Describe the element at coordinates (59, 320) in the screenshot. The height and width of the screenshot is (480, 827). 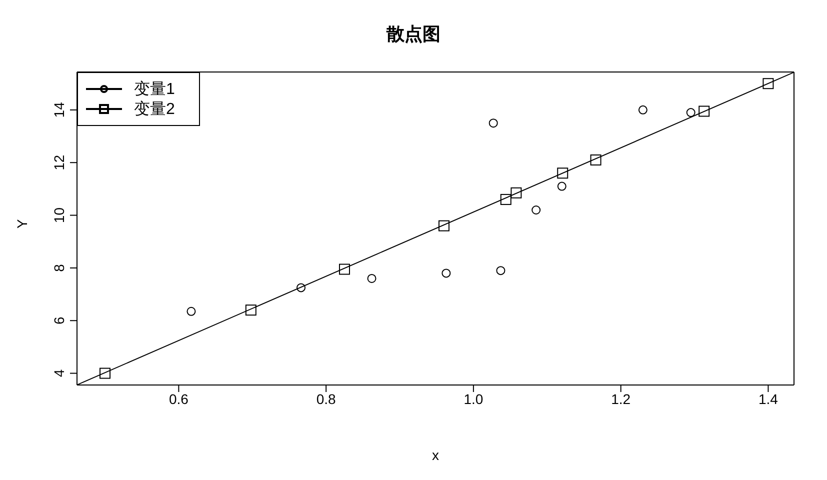
I see `y-tick-label: 6` at that location.